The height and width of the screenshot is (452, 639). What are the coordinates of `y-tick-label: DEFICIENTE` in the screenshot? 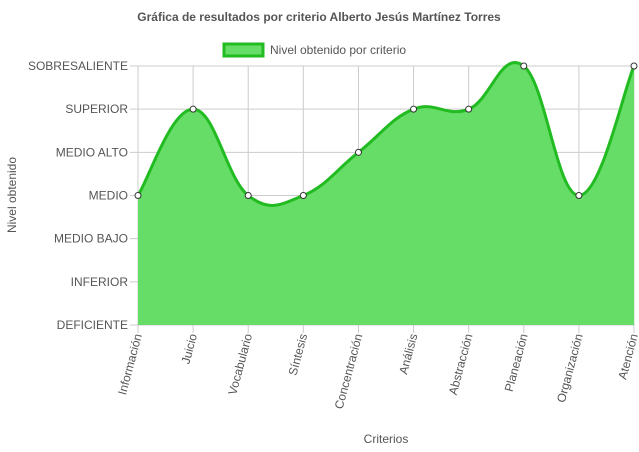 It's located at (92, 325).